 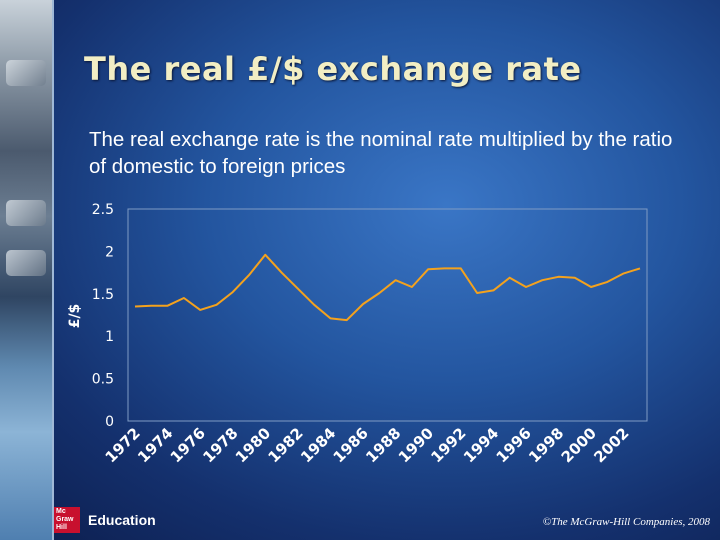 I want to click on decorative-side-strip, so click(x=27, y=270).